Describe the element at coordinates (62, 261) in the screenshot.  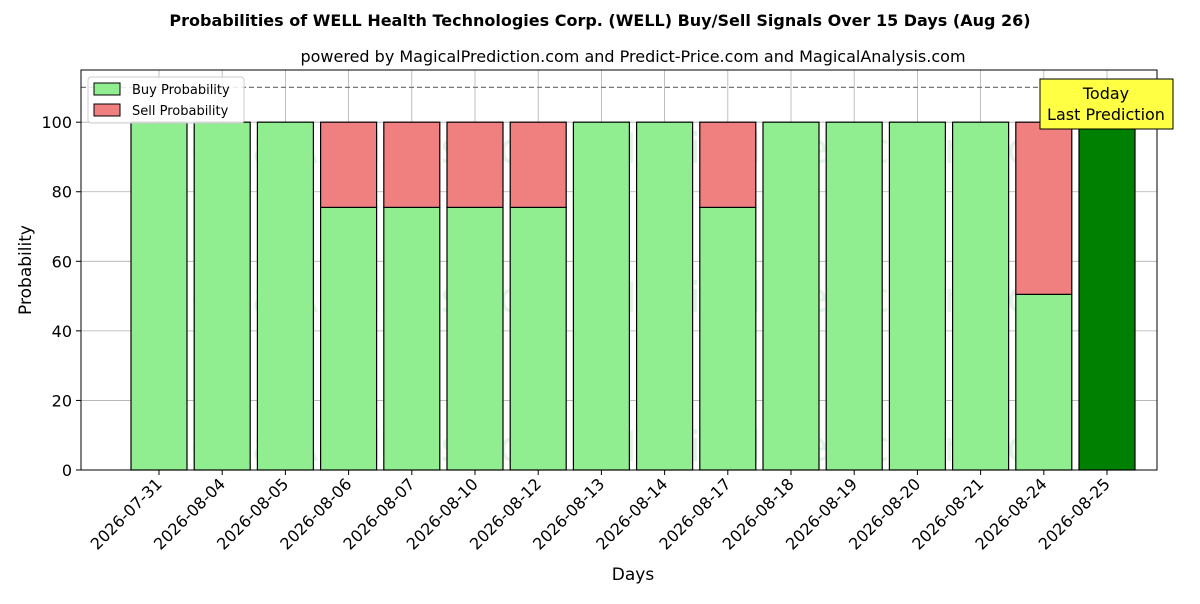
I see `y-tick-label: 60` at that location.